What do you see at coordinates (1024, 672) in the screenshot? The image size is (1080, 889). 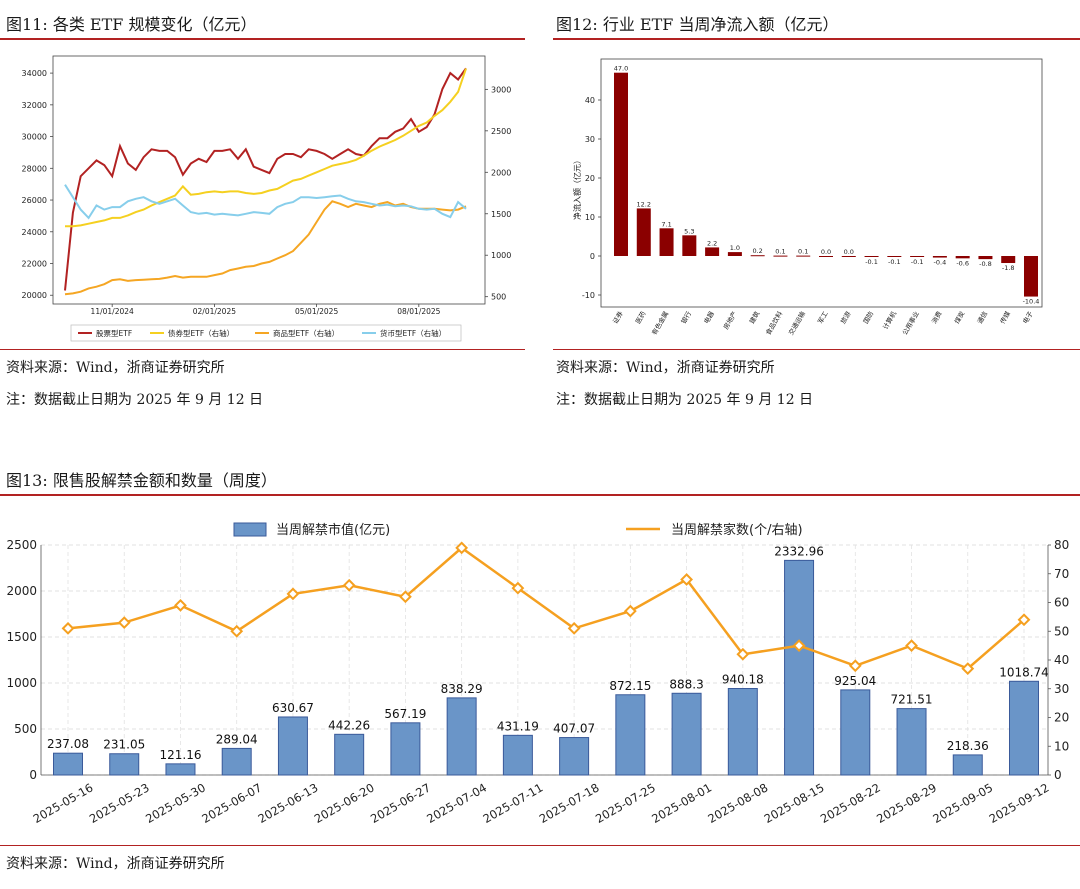 I see `fig13-bar-label: 1018.74` at bounding box center [1024, 672].